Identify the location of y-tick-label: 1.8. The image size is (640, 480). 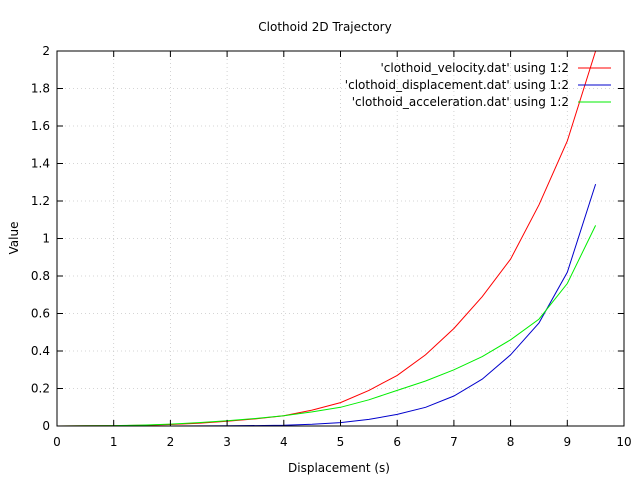
(40, 89).